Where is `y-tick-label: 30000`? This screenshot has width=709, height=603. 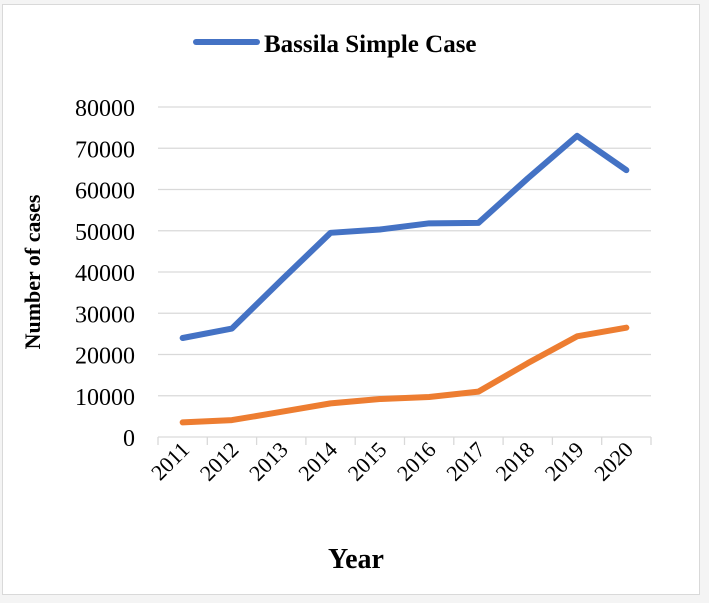
y-tick-label: 30000 is located at coordinates (105, 315).